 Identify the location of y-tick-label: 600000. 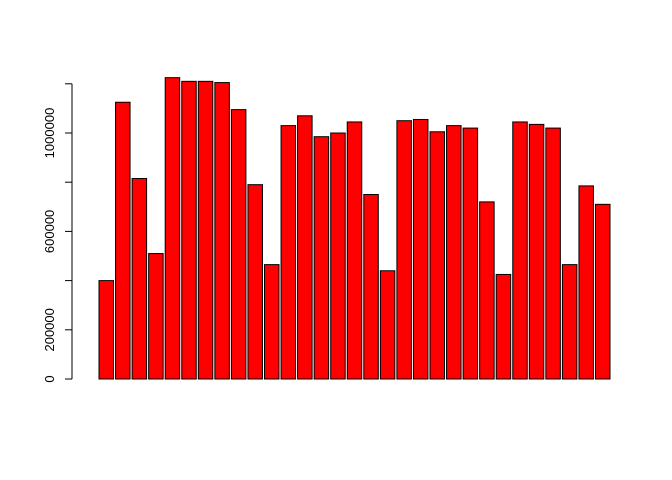
(49, 231).